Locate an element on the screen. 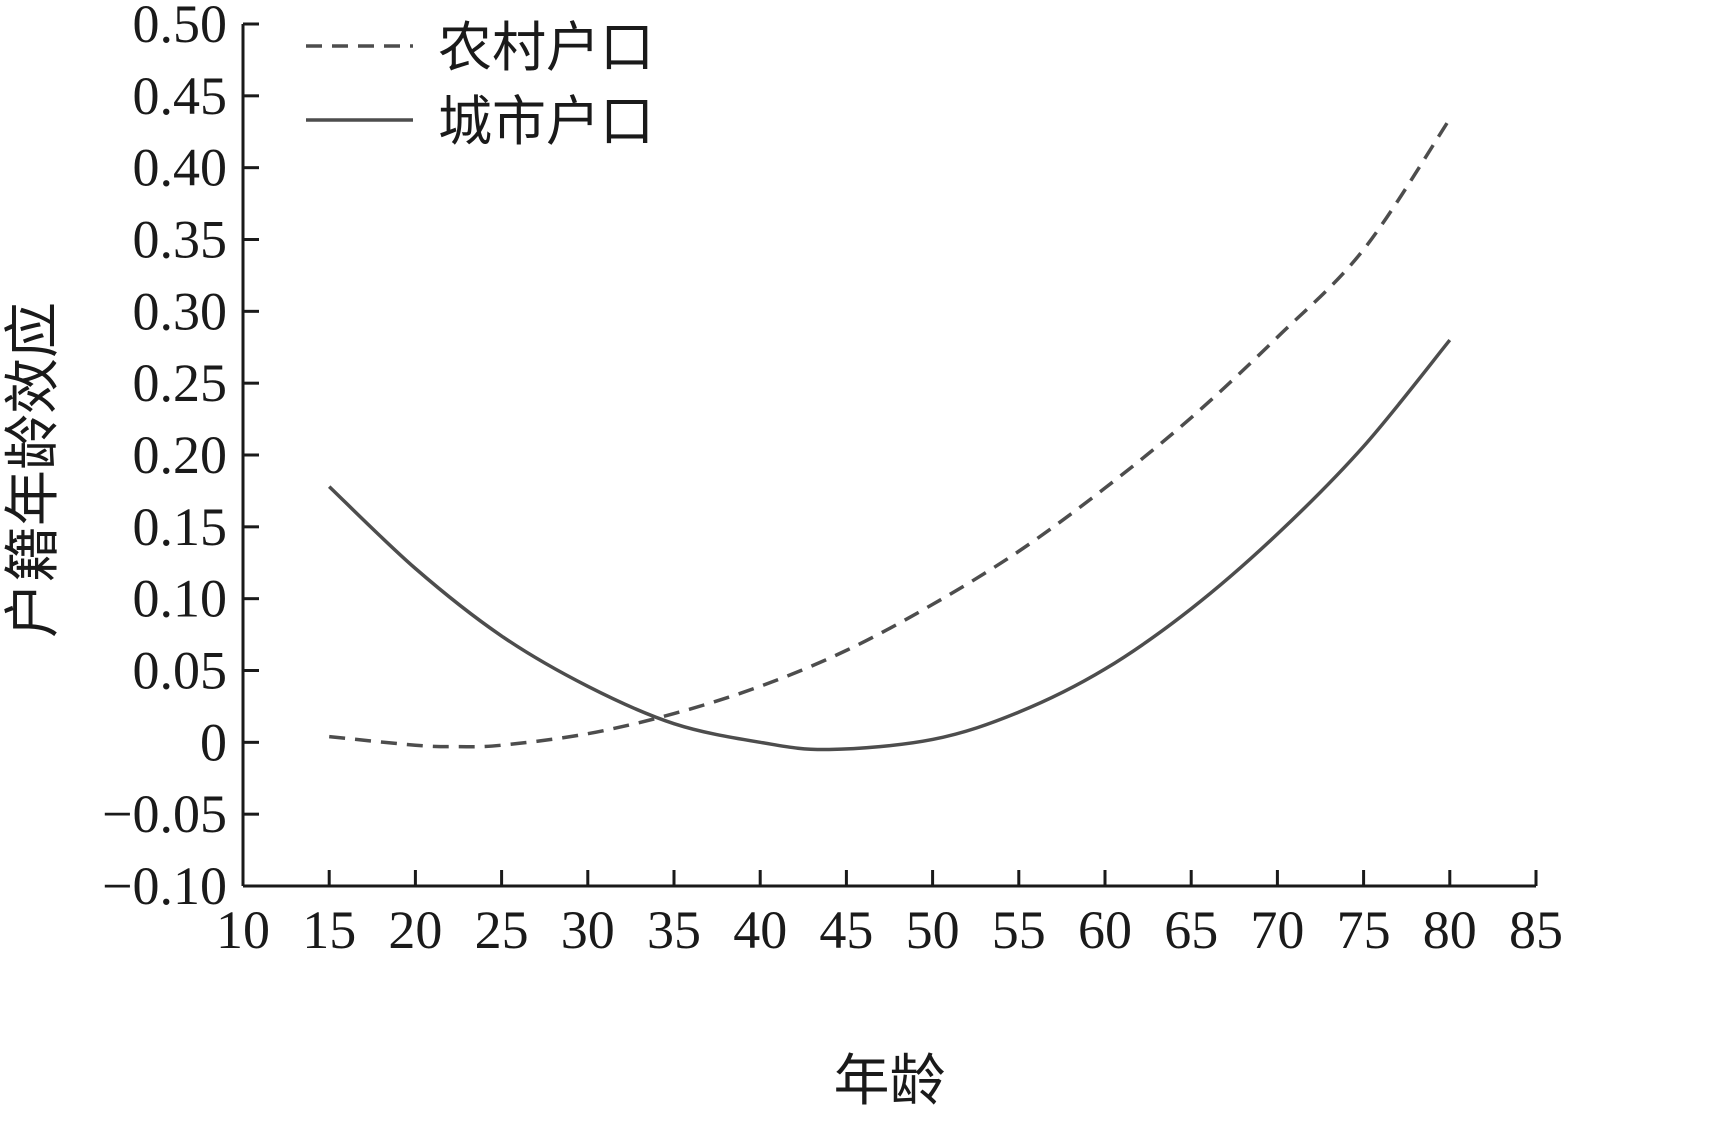  y-tick-label: −0.10 is located at coordinates (164, 886).